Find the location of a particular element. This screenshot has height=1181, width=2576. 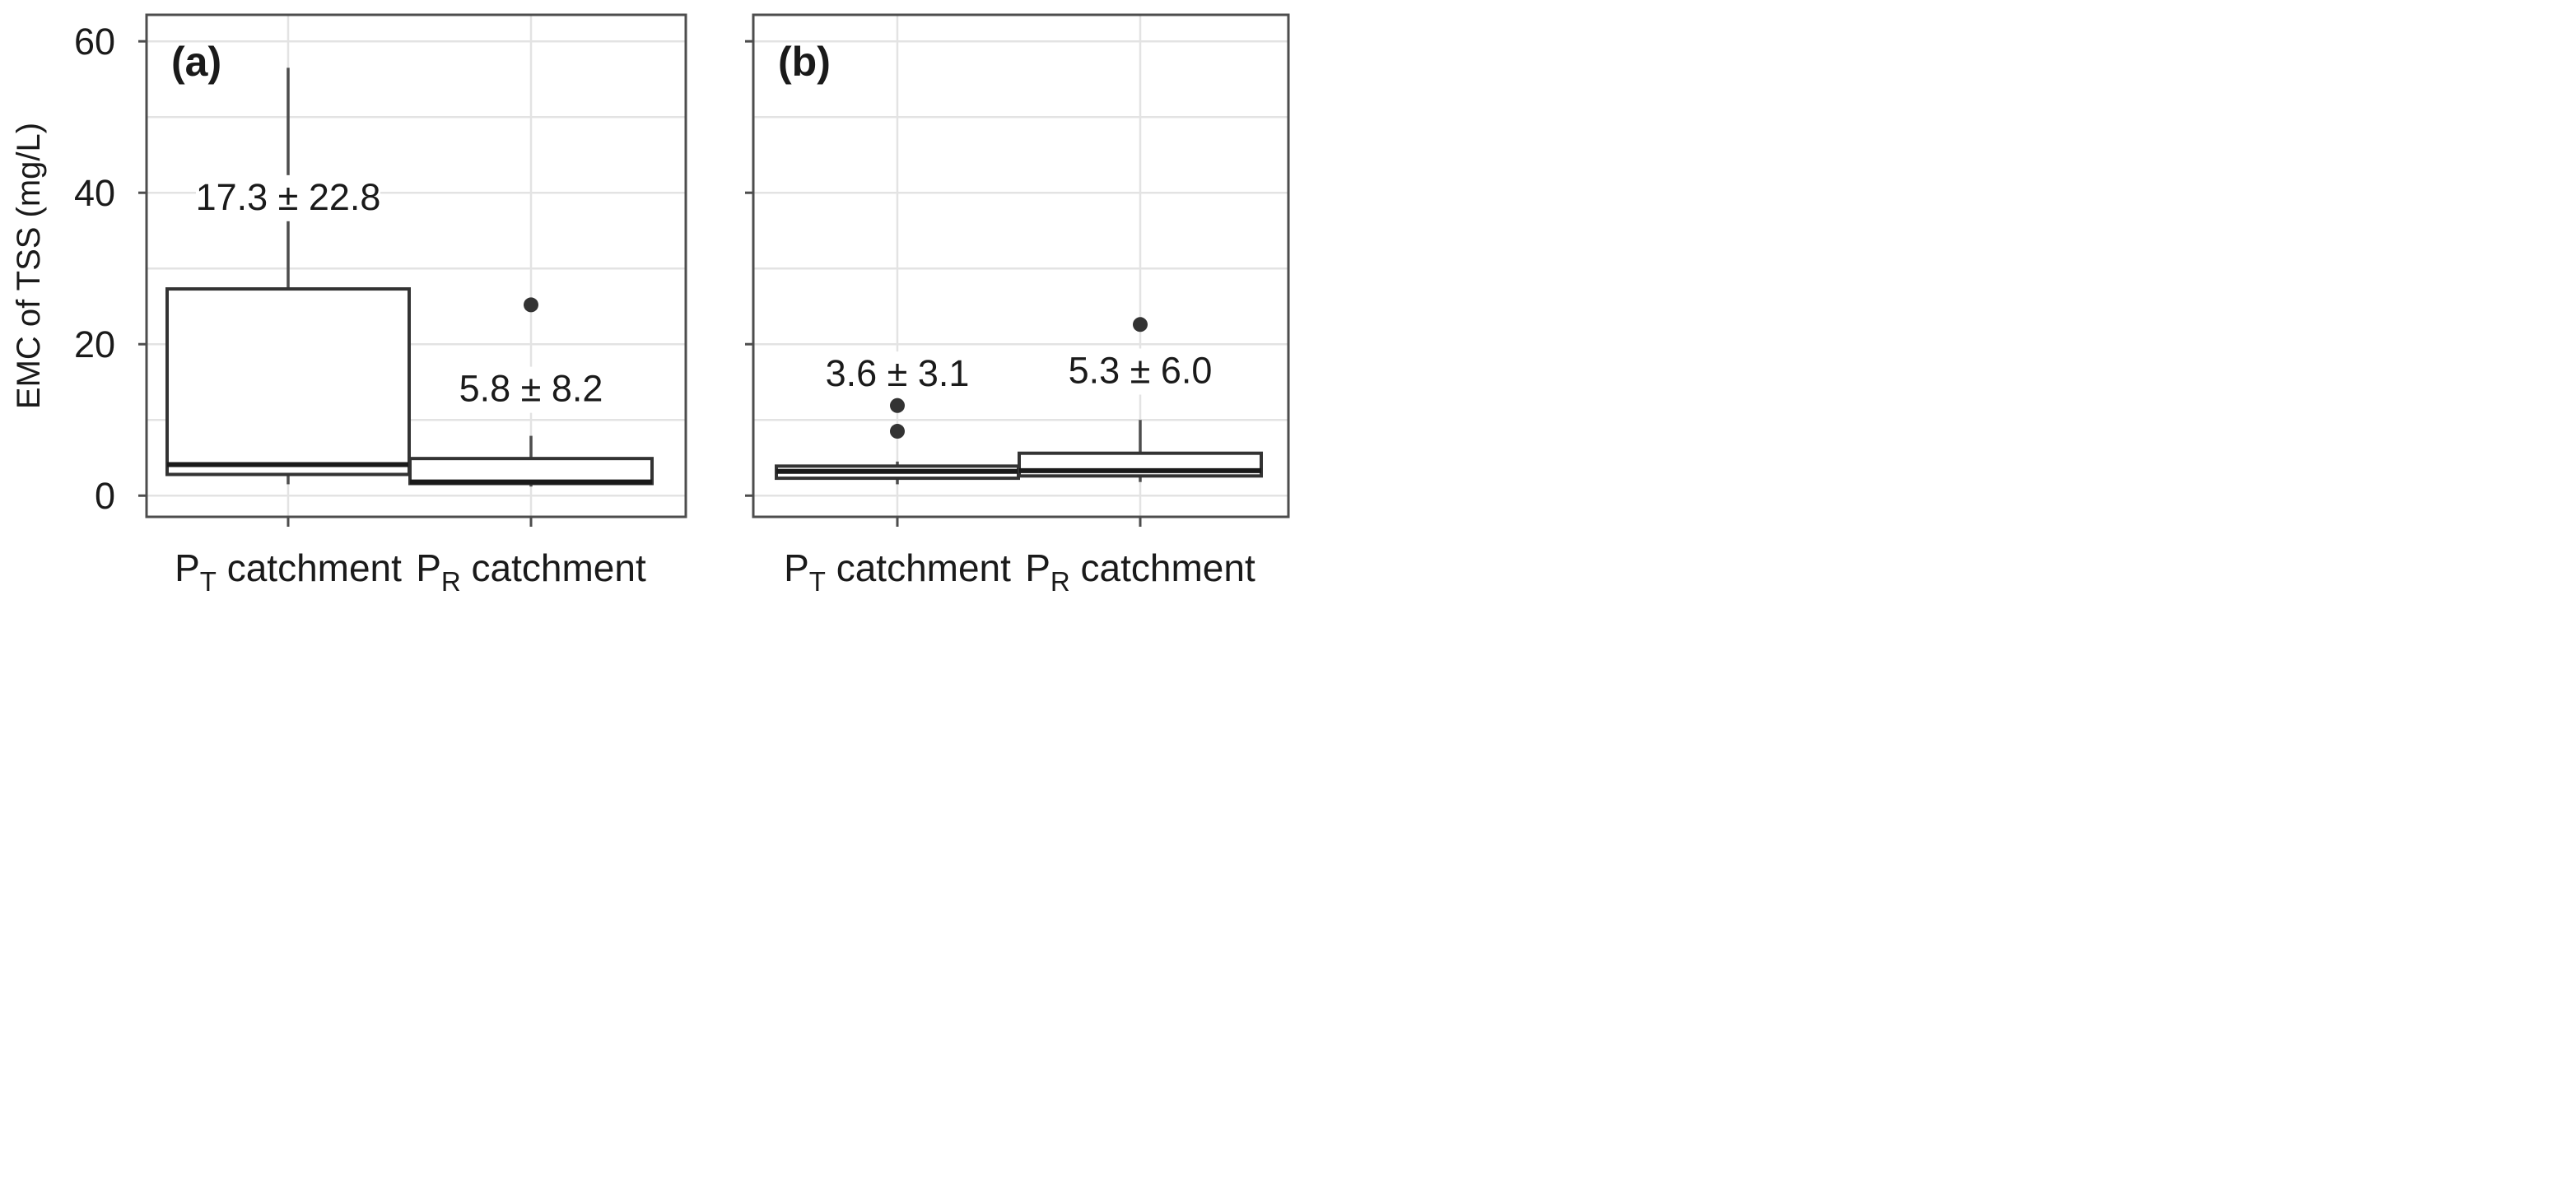

y-tick-label: 40 is located at coordinates (94, 193).